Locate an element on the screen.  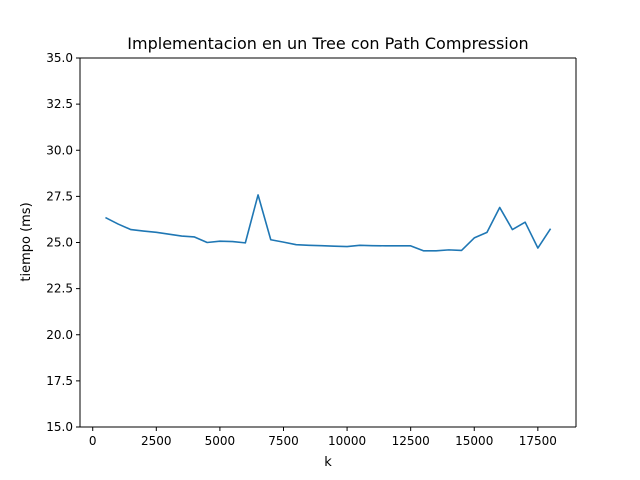
y-axis-ticks: 15.0 17.5 20.0 22.5 25.0 27.5 30.0 32.5 35.0 is located at coordinates (63, 242).